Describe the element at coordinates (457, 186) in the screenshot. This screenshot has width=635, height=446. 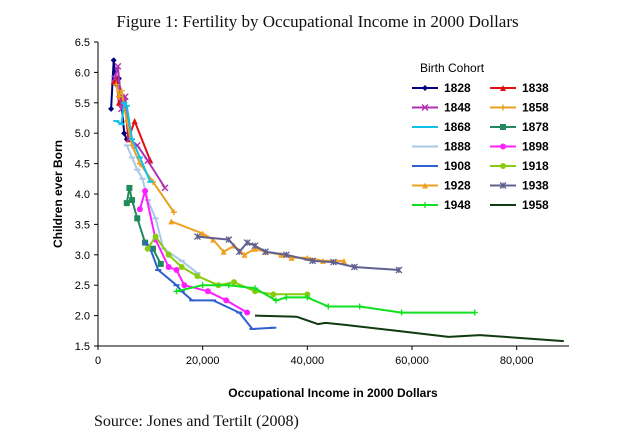
I see `legend-label: 1928` at that location.